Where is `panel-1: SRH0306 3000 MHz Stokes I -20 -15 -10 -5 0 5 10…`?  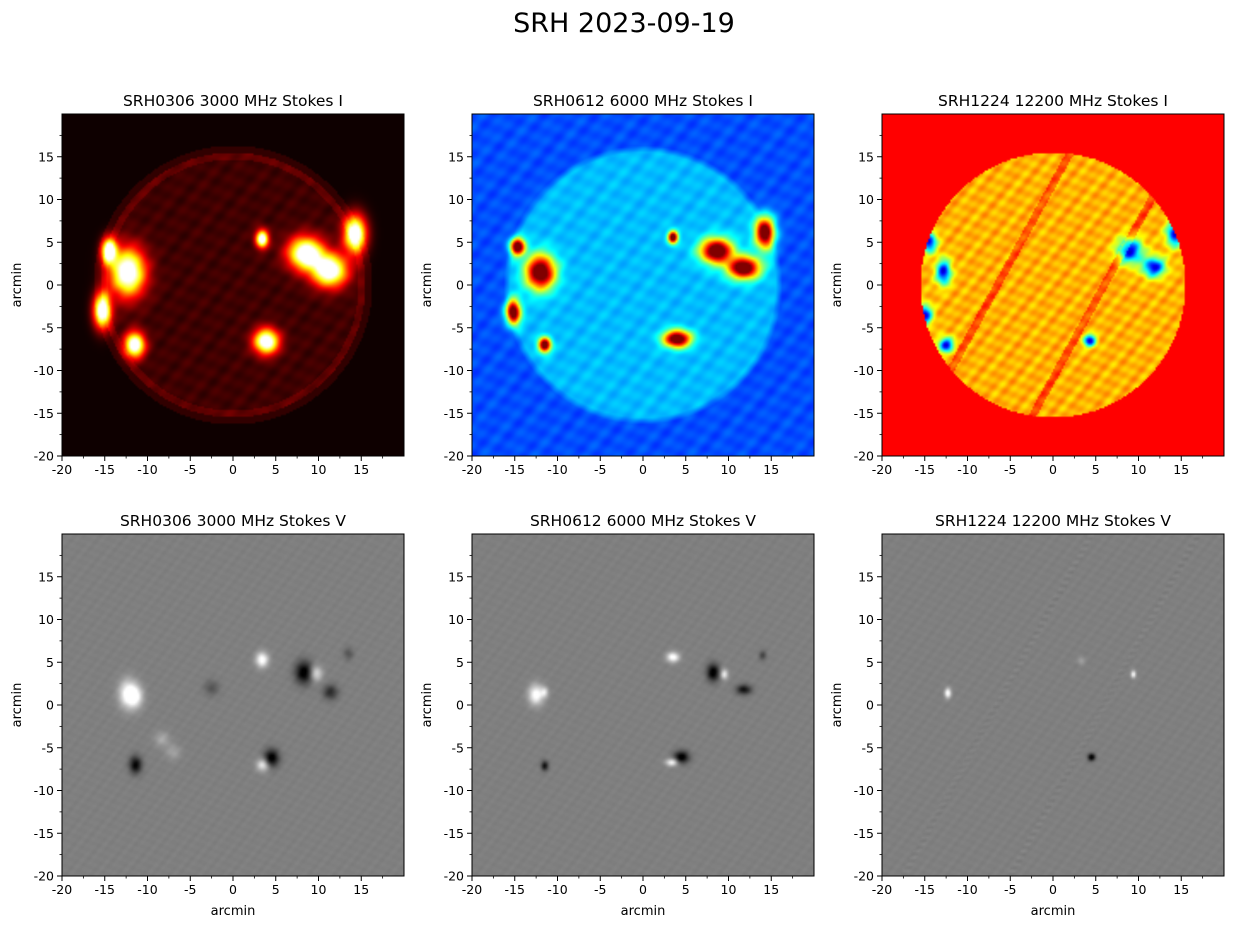
panel-1: SRH0306 3000 MHz Stokes I -20 -15 -10 -5 0 5 10… is located at coordinates (207, 284).